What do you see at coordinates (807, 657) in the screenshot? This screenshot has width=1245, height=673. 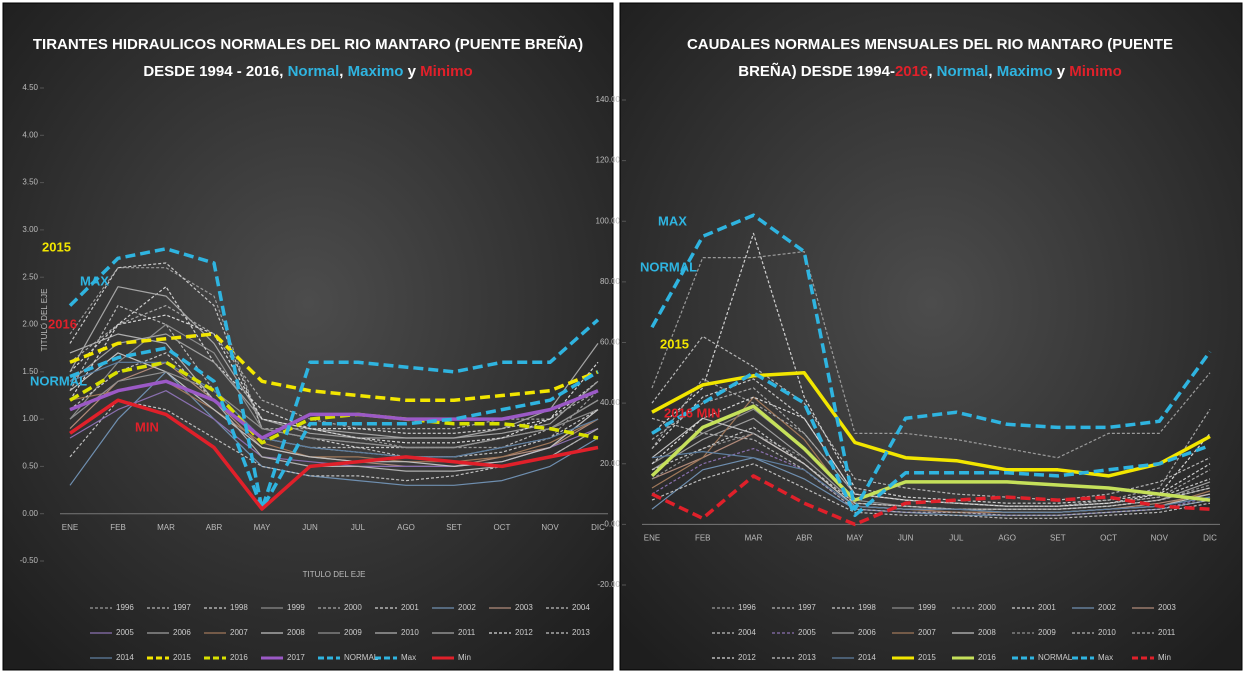 I see `legend-label: 2013` at bounding box center [807, 657].